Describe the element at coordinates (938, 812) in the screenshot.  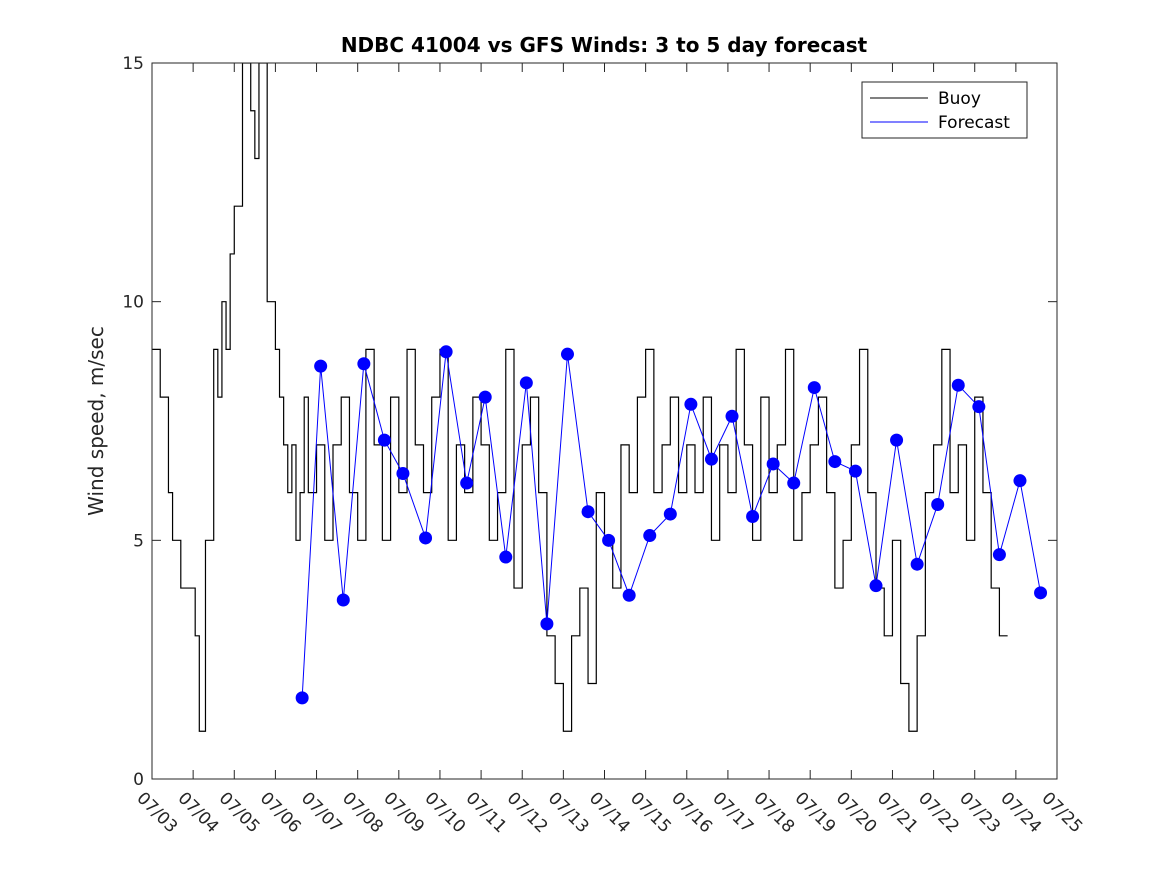
I see `x-tick-label: 07/22` at that location.